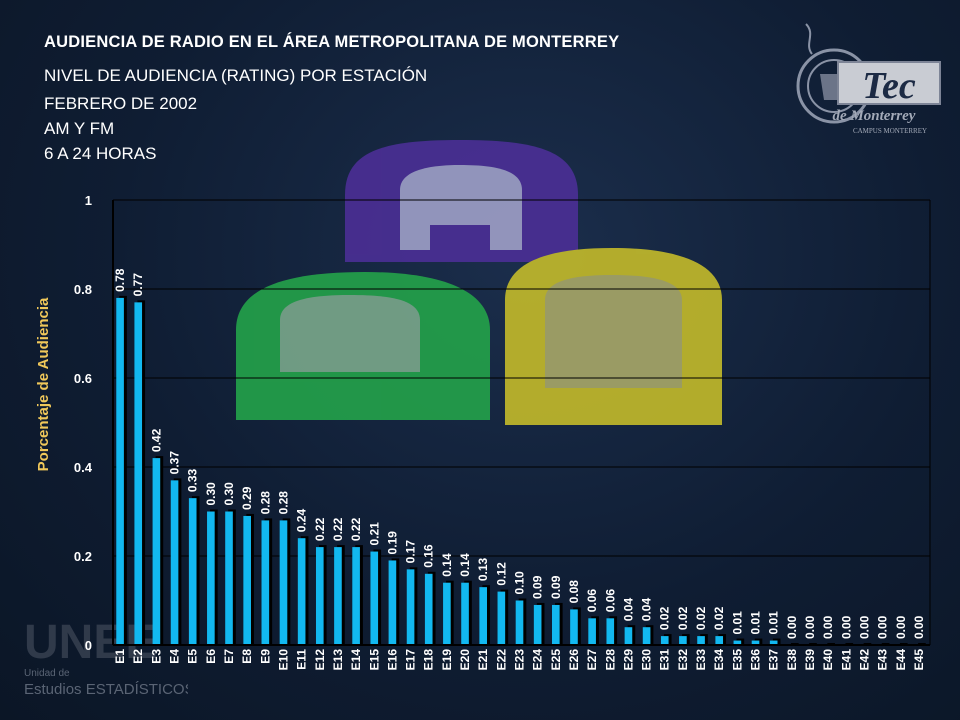 This screenshot has height=720, width=960. Describe the element at coordinates (374, 660) in the screenshot. I see `x-tick-label: E15` at that location.